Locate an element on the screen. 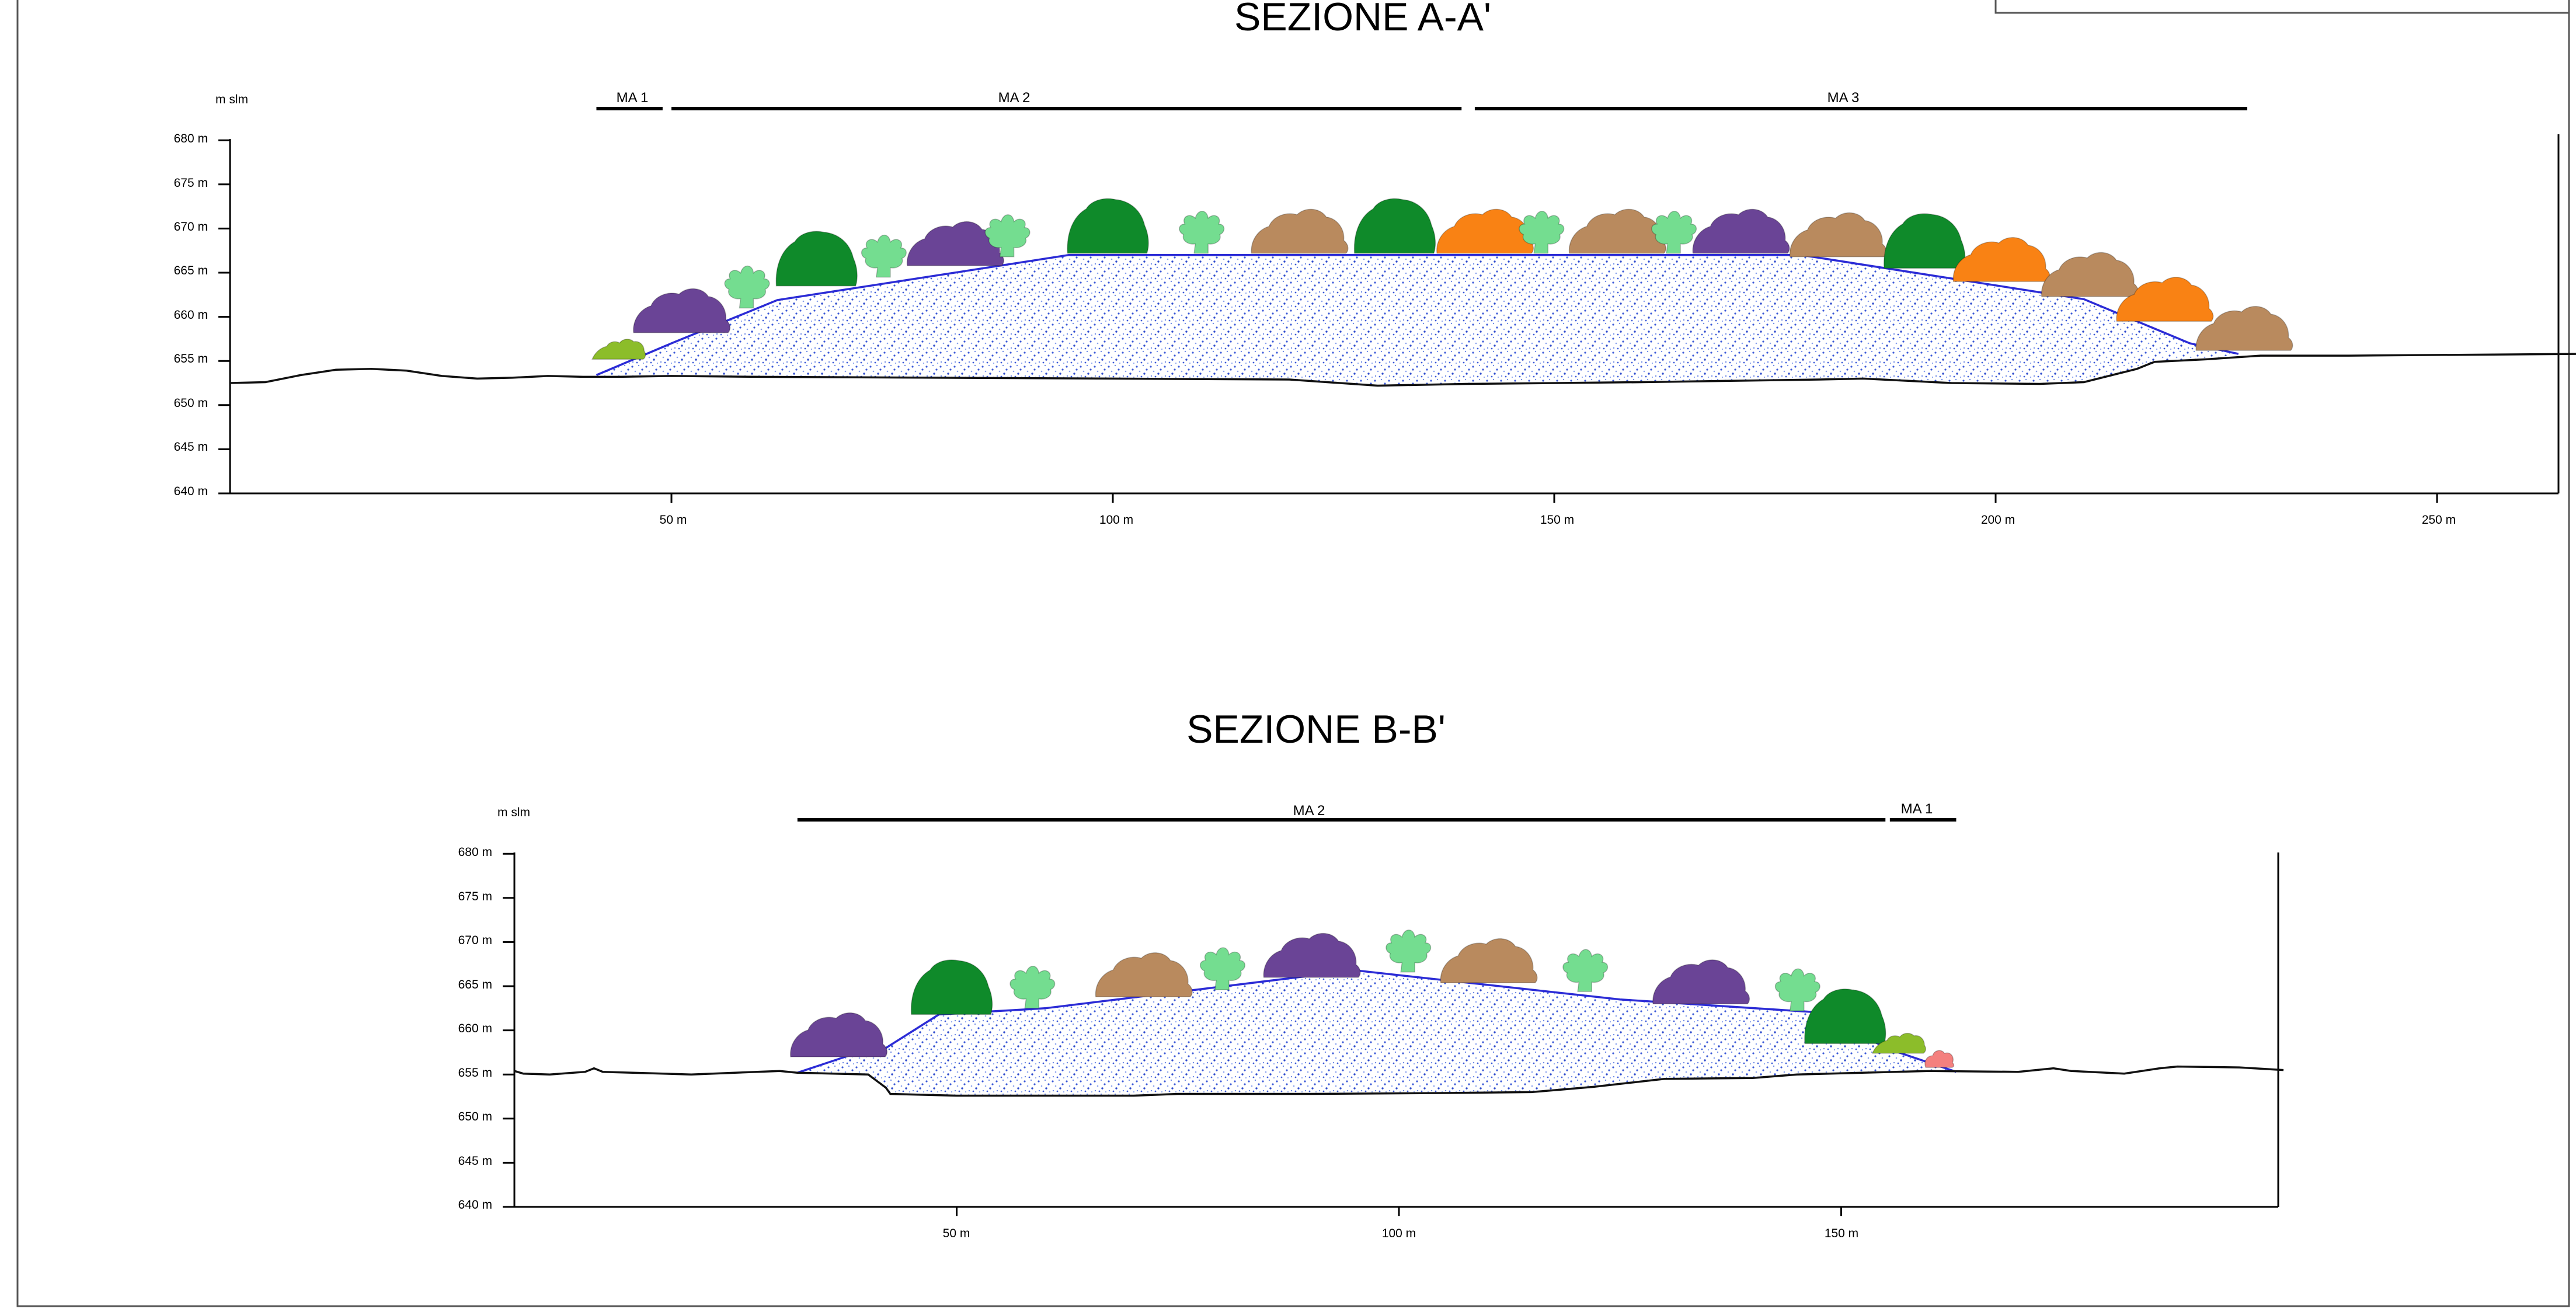  section-b-zones: MA 2 MA 1 is located at coordinates (1613, 810).